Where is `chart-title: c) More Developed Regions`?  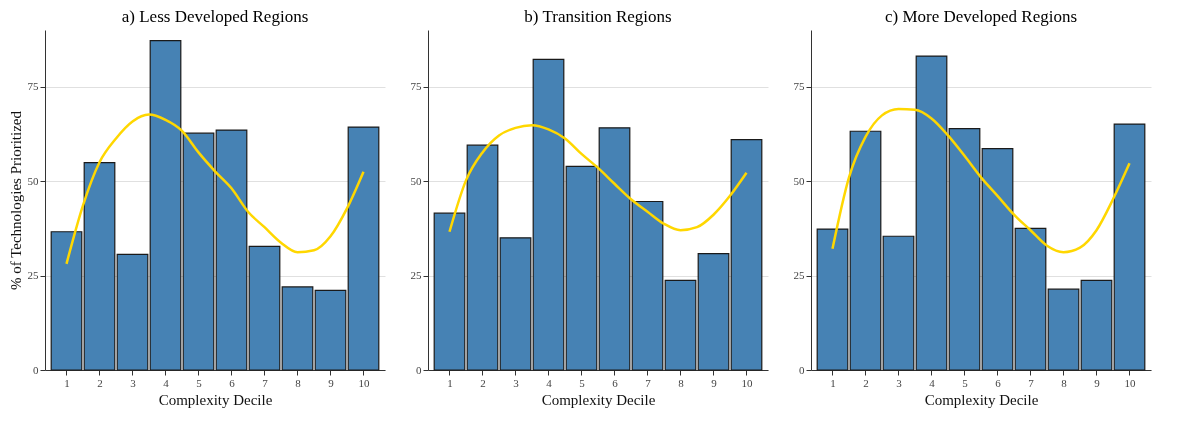 chart-title: c) More Developed Regions is located at coordinates (981, 16).